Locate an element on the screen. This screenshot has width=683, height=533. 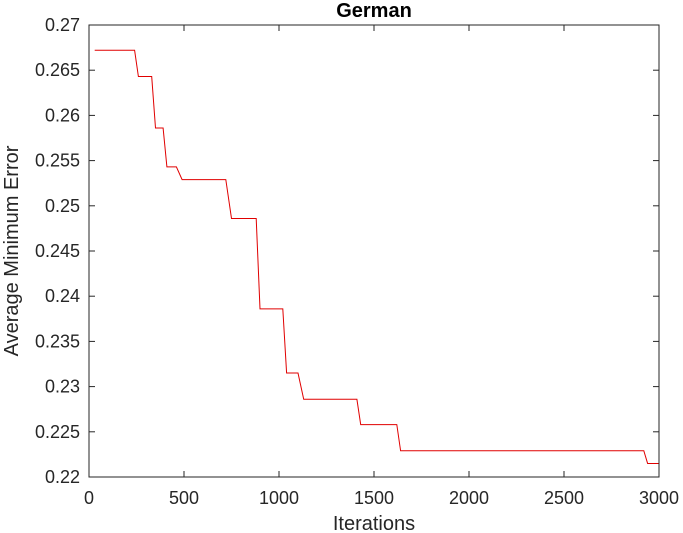
y-tick-label: 0.245 is located at coordinates (57, 251).